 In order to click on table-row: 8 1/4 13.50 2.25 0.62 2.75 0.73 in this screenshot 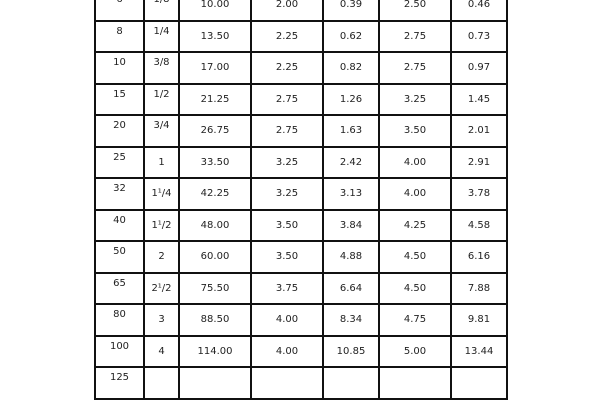, I will do `click(301, 36)`.